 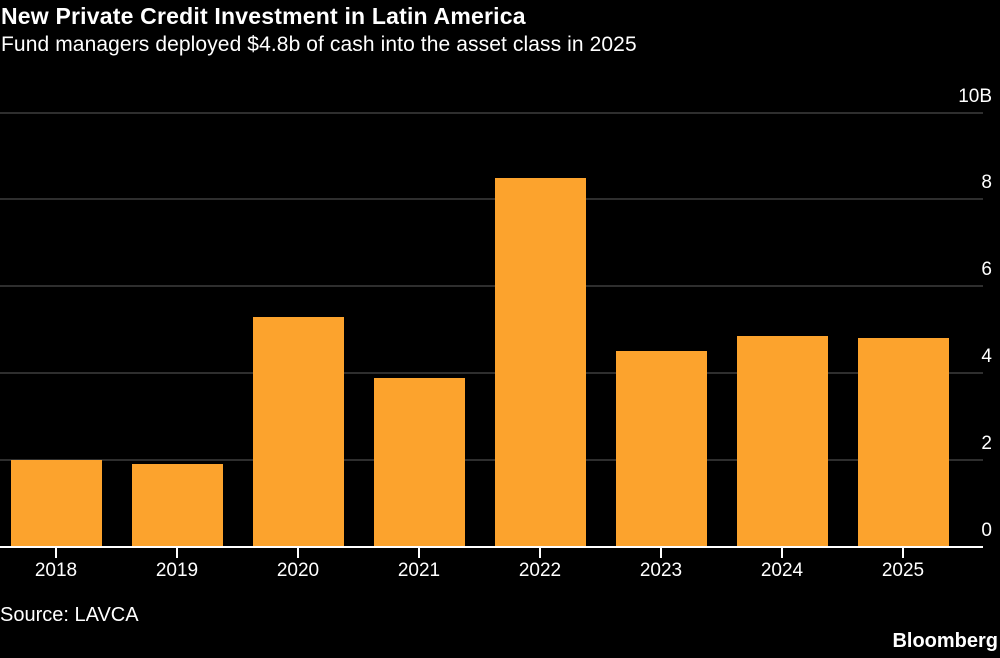 What do you see at coordinates (945, 641) in the screenshot?
I see `bloomberg-logo: Bloomberg` at bounding box center [945, 641].